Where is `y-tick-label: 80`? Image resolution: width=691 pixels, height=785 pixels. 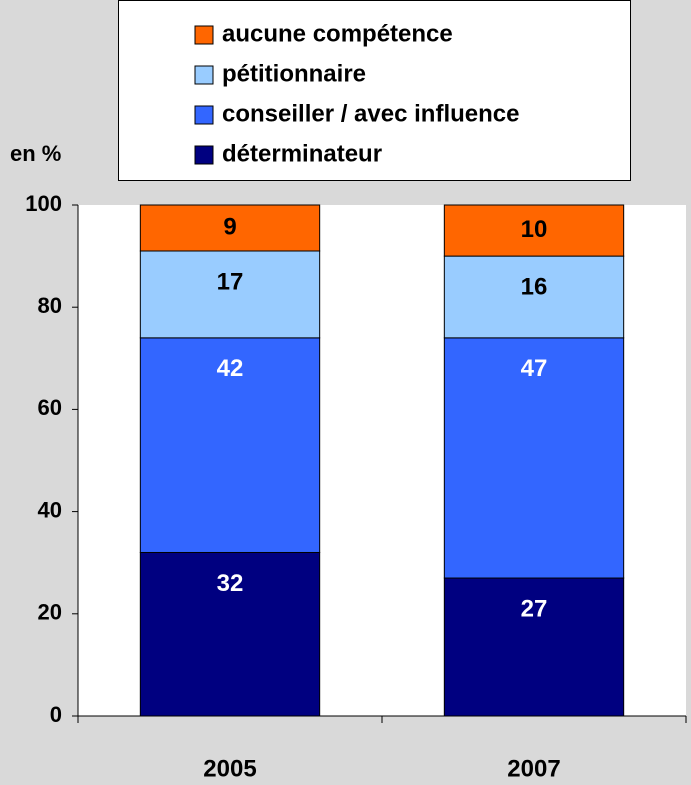
y-tick-label: 80 is located at coordinates (50, 305).